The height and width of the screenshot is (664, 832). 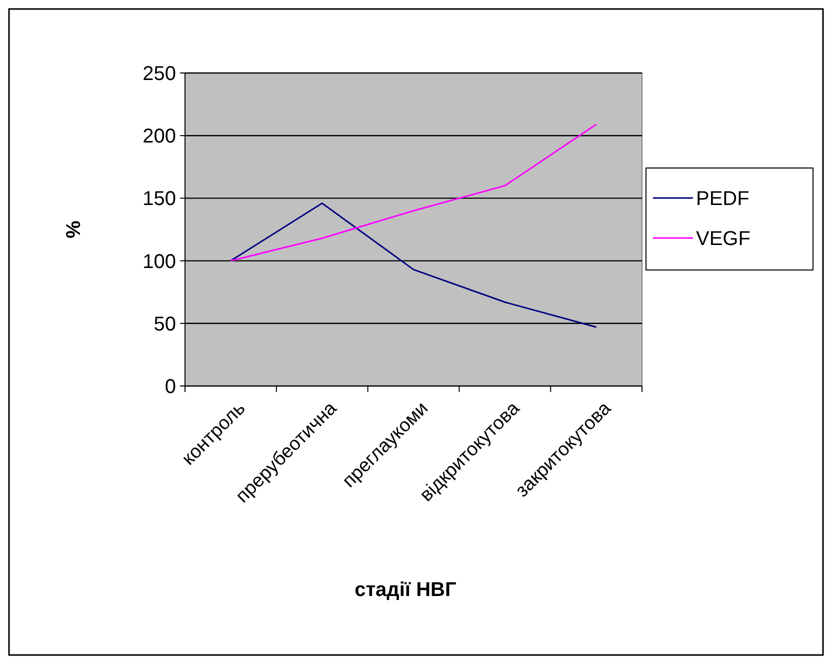 What do you see at coordinates (405, 590) in the screenshot?
I see `x-axis-title: стадії НВГ` at bounding box center [405, 590].